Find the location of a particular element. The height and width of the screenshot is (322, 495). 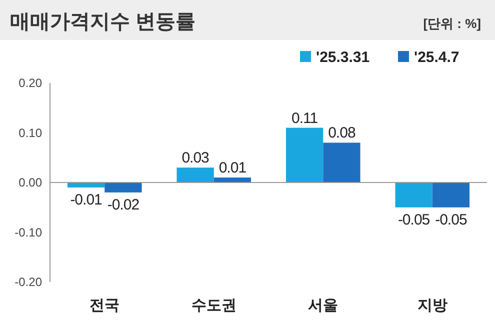

x-tick-label: 서울 is located at coordinates (323, 305).